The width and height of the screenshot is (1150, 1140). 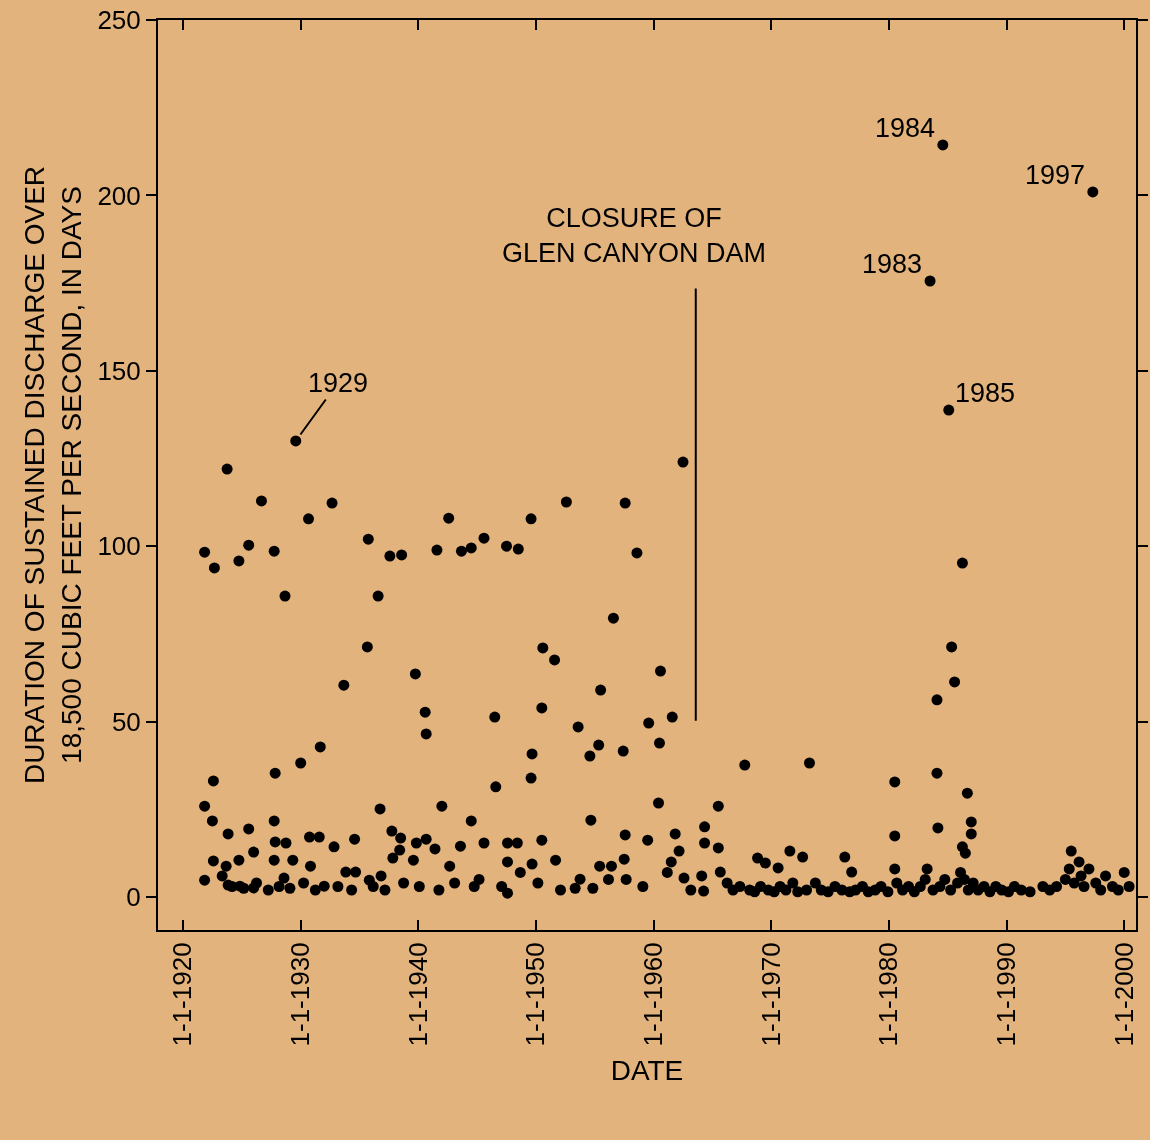 What do you see at coordinates (653, 994) in the screenshot?
I see `x-tick-label: 1-1-1960` at bounding box center [653, 994].